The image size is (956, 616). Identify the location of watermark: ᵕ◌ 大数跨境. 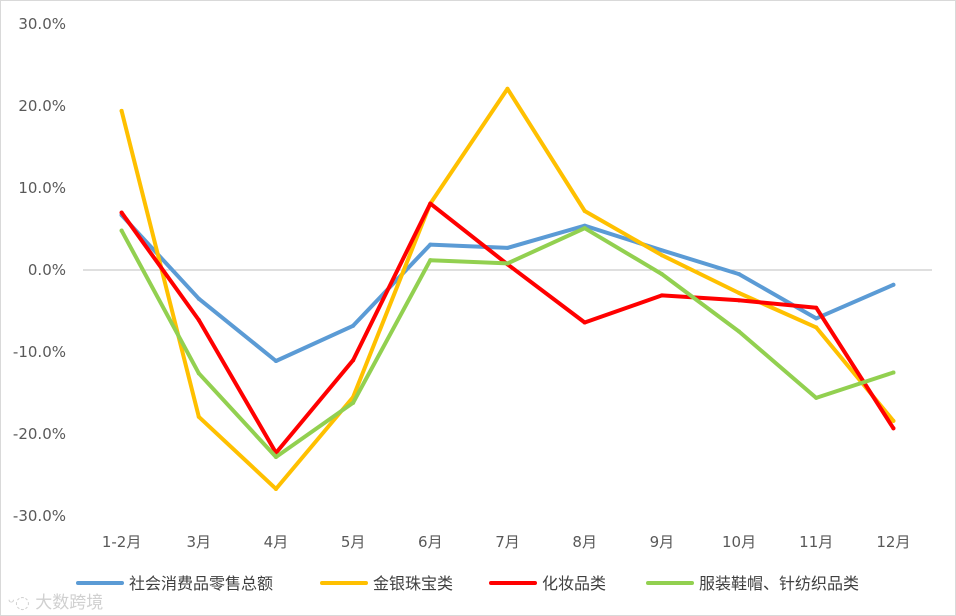
(55, 600).